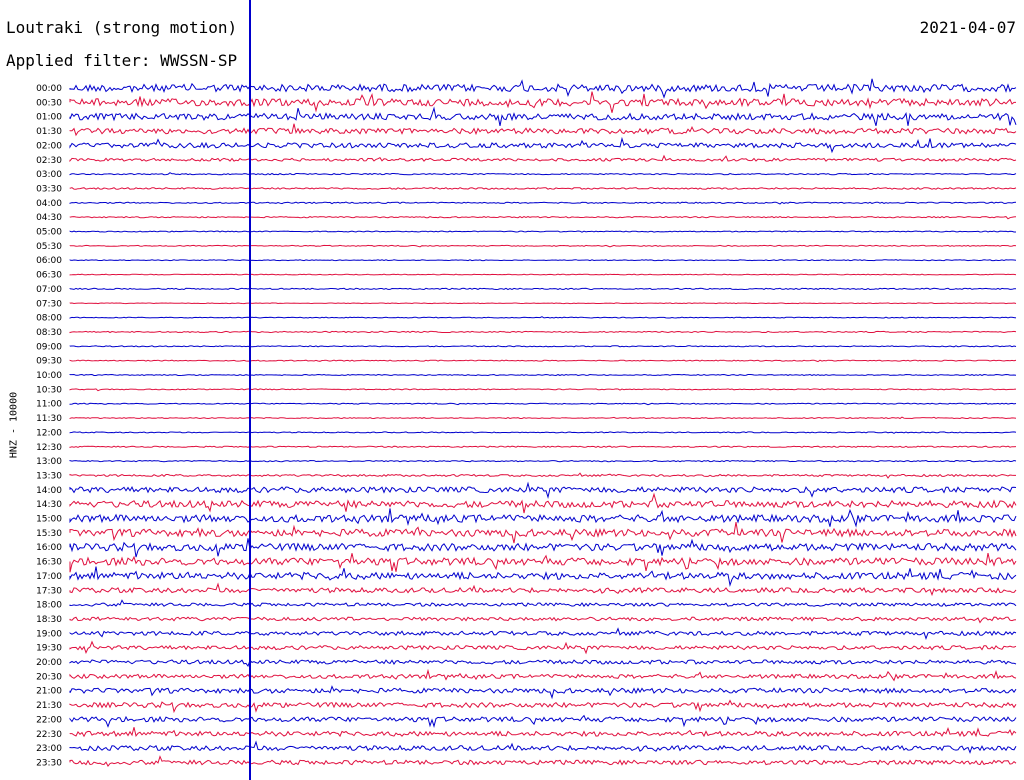  I want to click on row-time-label: 21:00, so click(49, 692).